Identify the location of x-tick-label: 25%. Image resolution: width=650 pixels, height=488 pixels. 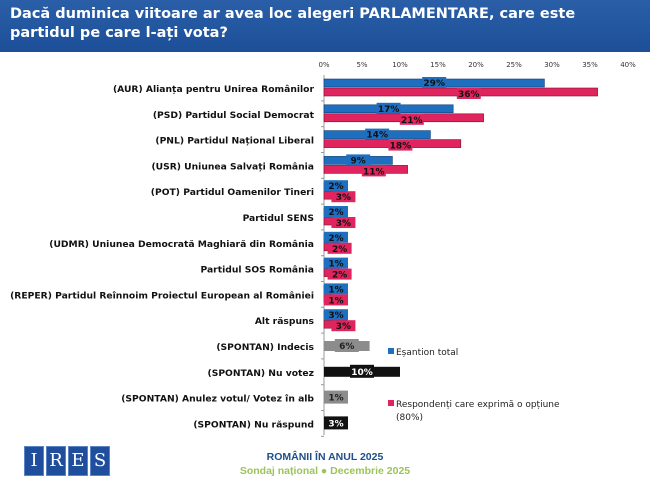
(514, 65).